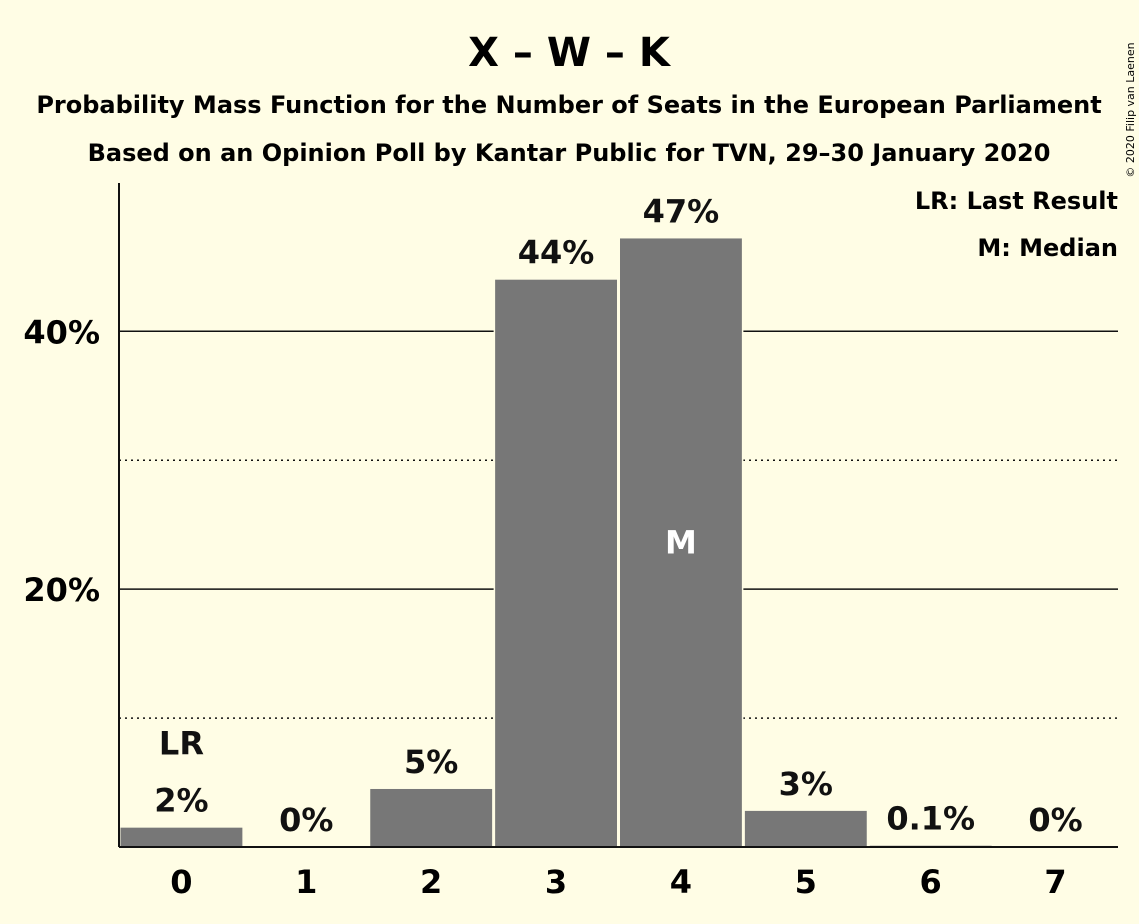 The width and height of the screenshot is (1139, 924). What do you see at coordinates (556, 882) in the screenshot?
I see `x-tick-label: 3` at bounding box center [556, 882].